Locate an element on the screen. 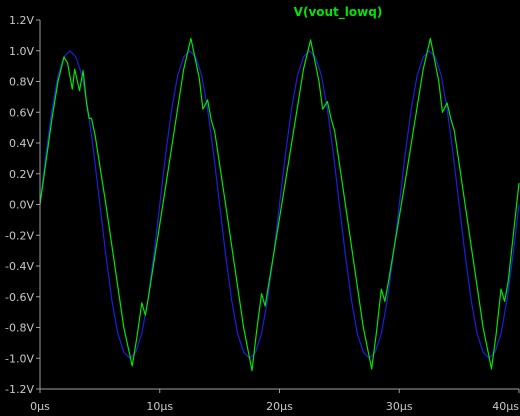 This screenshot has height=416, width=520. x-tick-label: 40µs is located at coordinates (505, 406).